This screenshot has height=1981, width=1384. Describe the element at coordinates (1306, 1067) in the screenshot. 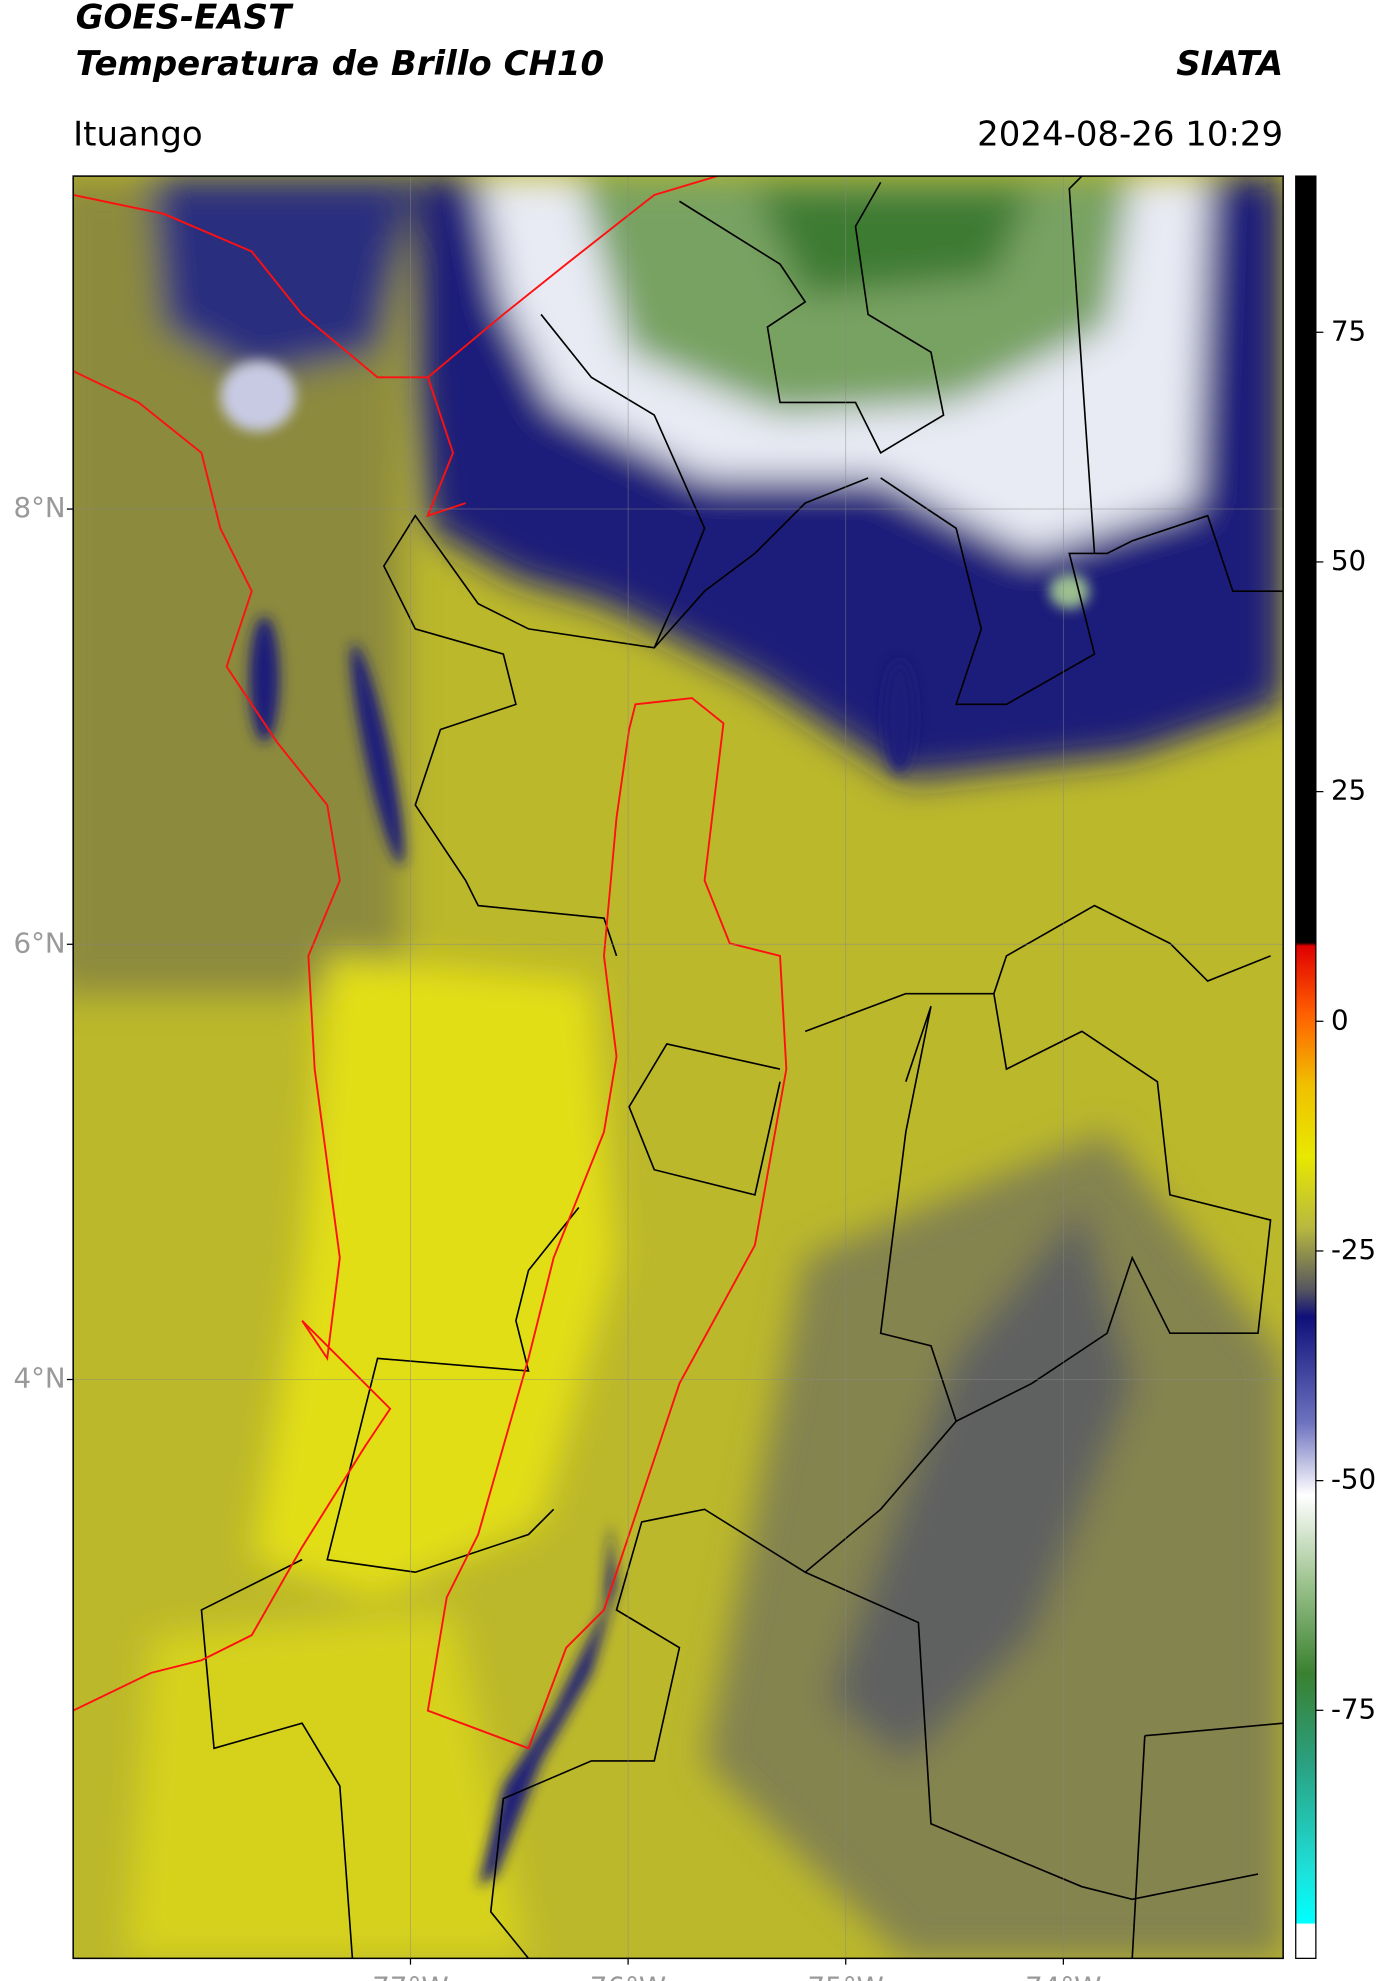

I see `colorbar` at that location.